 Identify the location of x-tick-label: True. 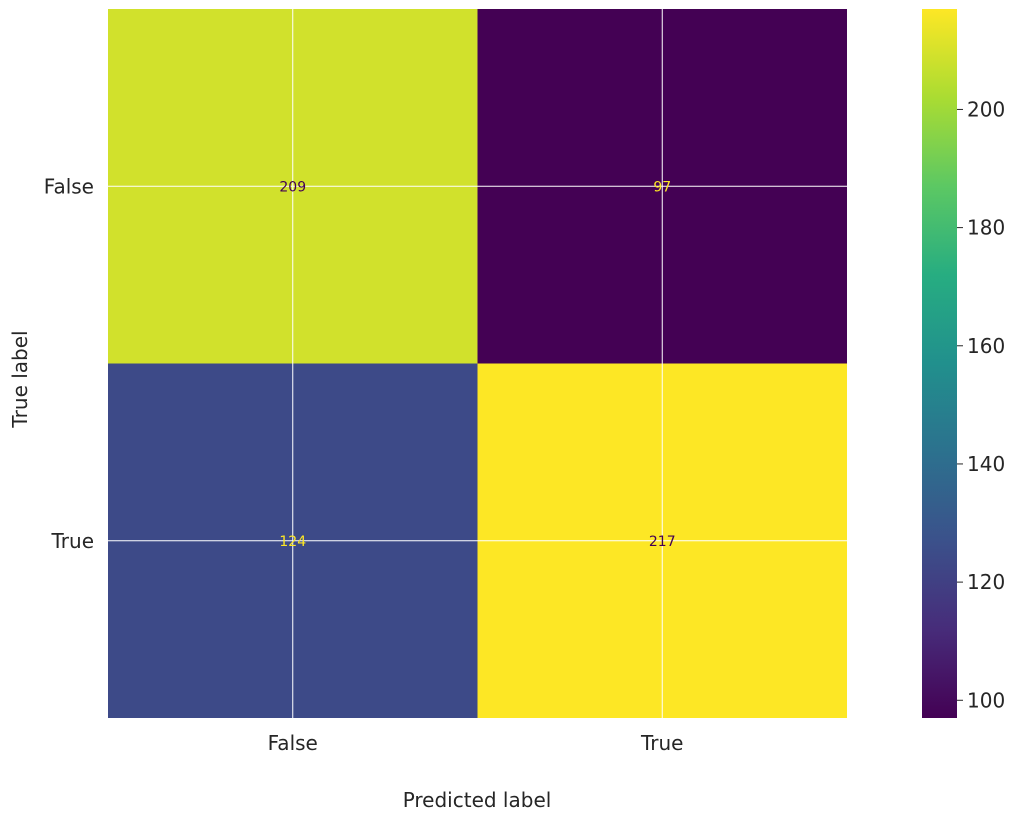
(661, 743).